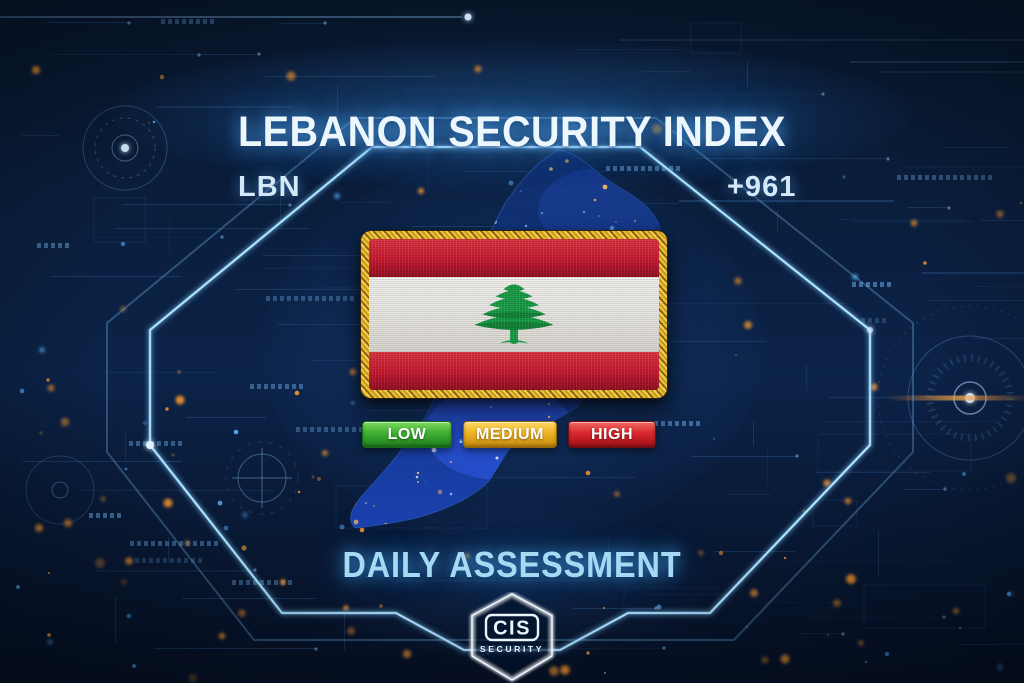 The image size is (1024, 683). What do you see at coordinates (512, 649) in the screenshot?
I see `logo-subtitle: SECURITY` at bounding box center [512, 649].